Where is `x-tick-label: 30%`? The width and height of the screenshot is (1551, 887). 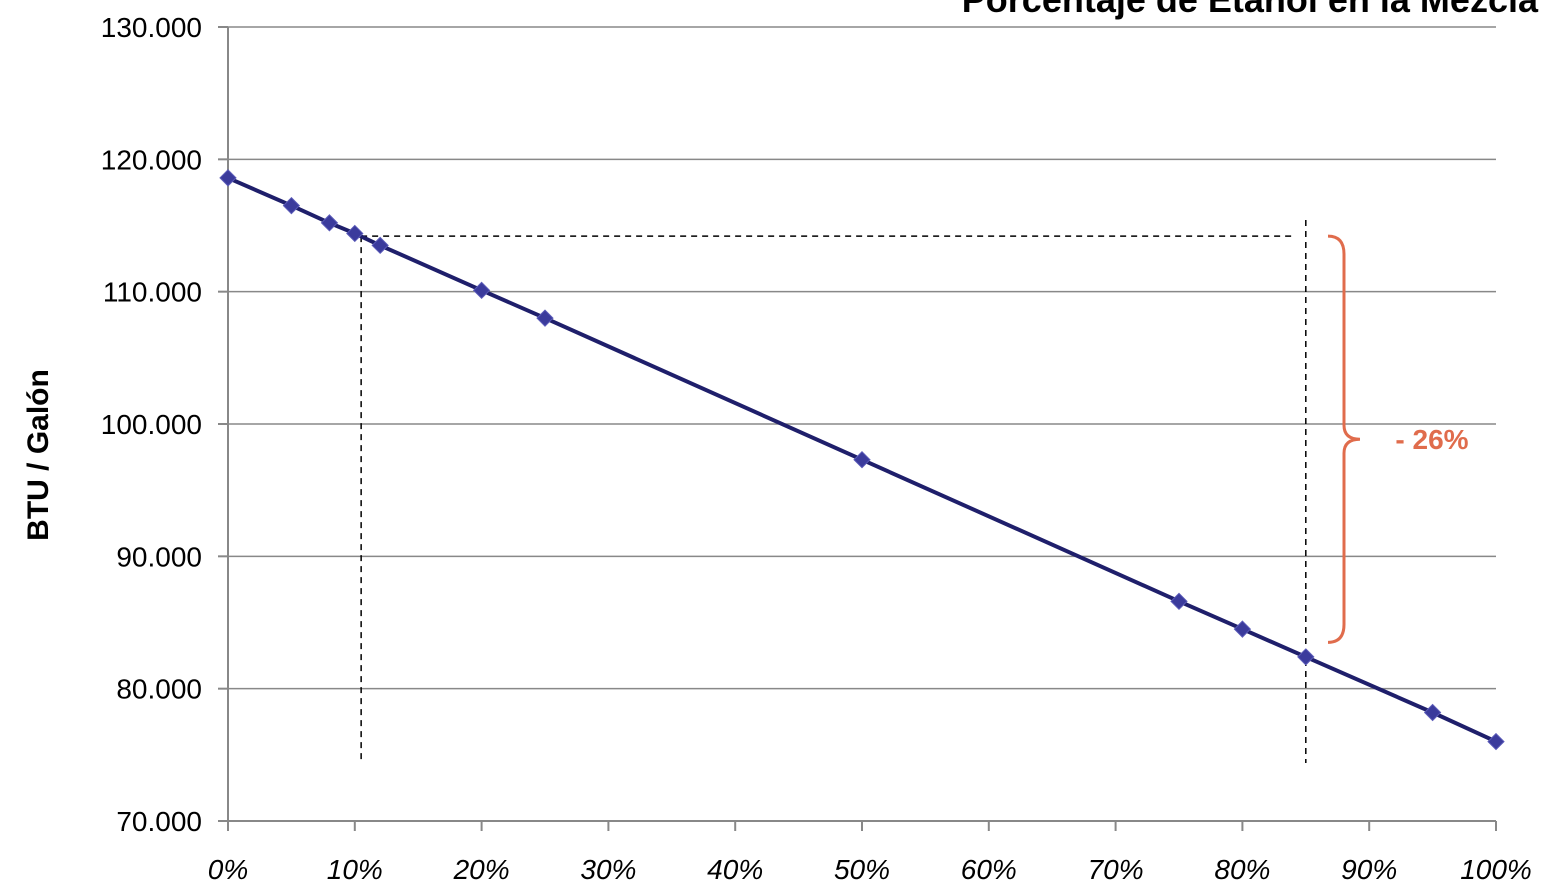 x-tick-label: 30% is located at coordinates (608, 869).